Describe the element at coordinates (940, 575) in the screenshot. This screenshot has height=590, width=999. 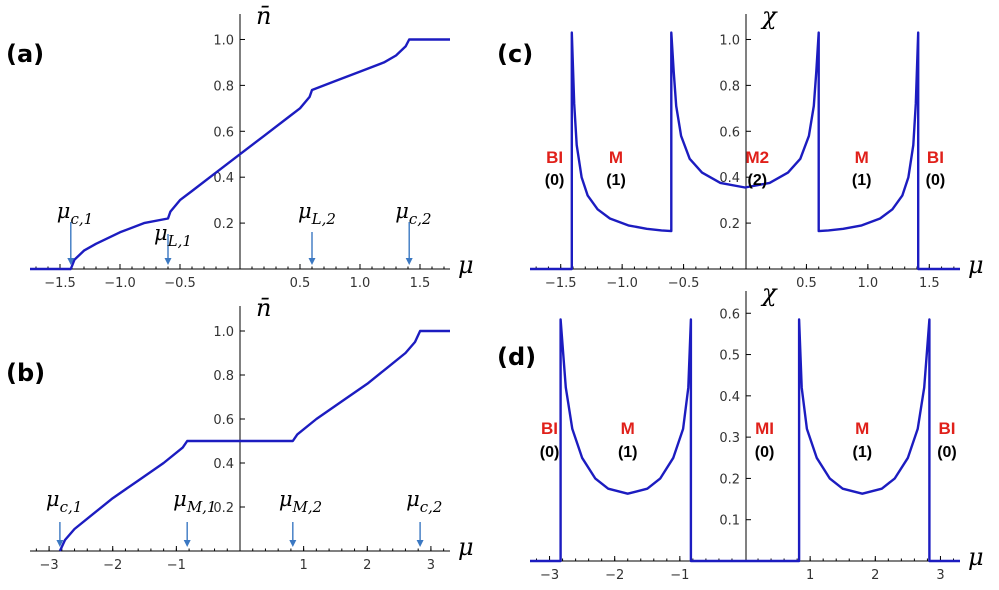
I see `x-tick-label: 3` at that location.